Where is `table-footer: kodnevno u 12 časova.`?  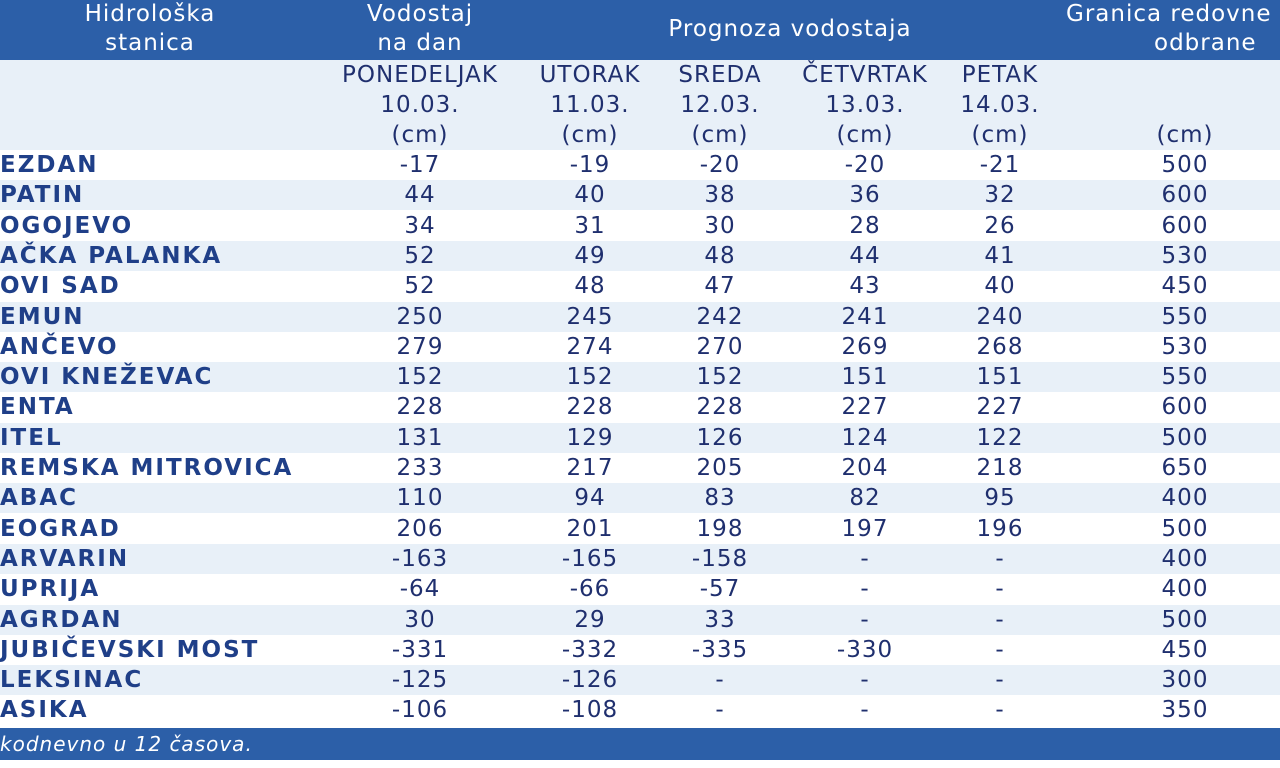
table-footer: kodnevno u 12 časova. is located at coordinates (640, 744).